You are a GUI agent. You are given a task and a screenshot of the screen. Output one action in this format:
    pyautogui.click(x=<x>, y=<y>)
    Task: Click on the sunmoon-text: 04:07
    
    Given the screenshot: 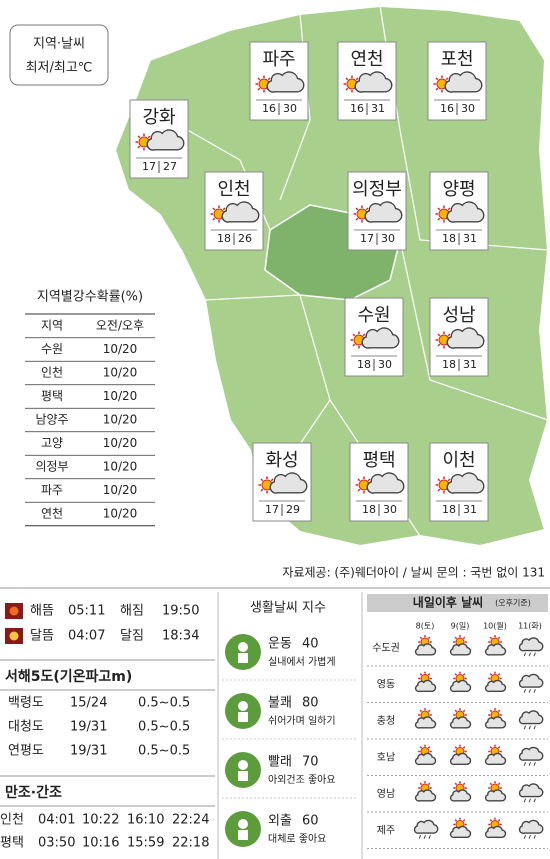 What is the action you would take?
    pyautogui.click(x=86, y=636)
    